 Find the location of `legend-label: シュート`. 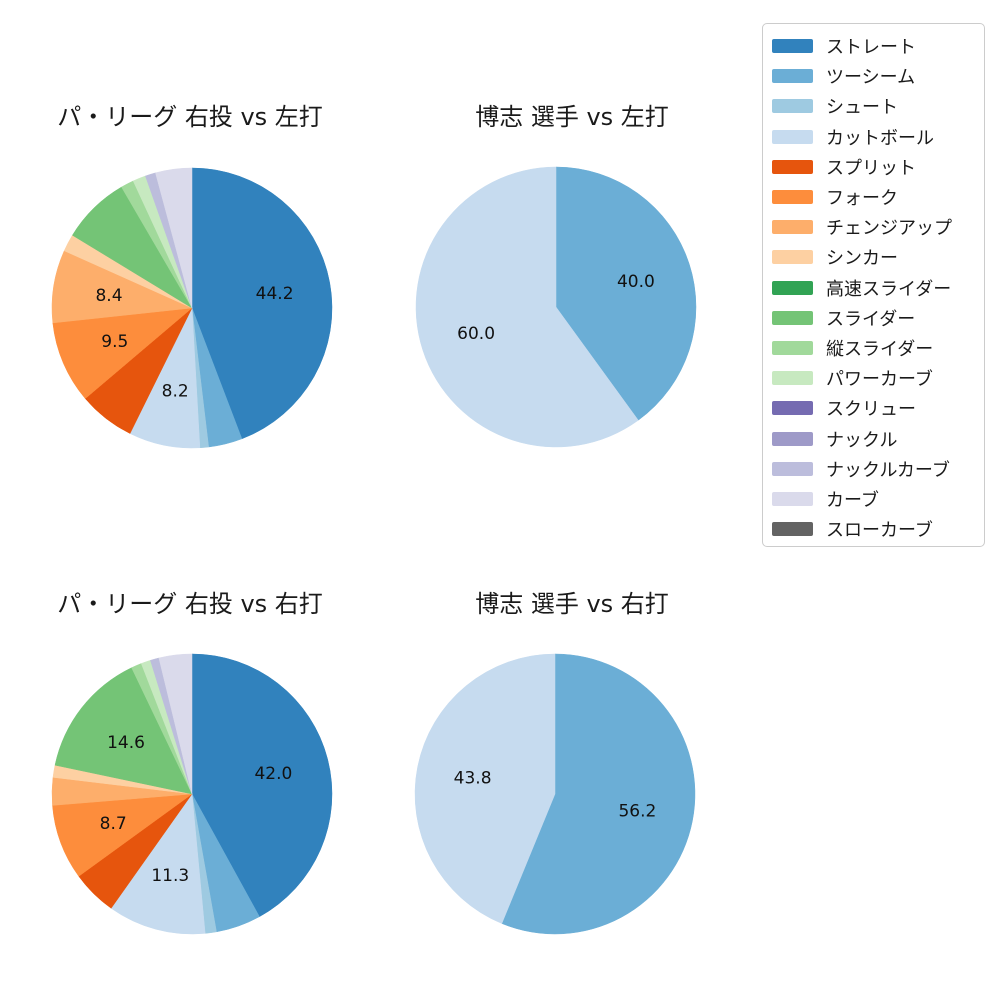

legend-label: シュート is located at coordinates (862, 108).